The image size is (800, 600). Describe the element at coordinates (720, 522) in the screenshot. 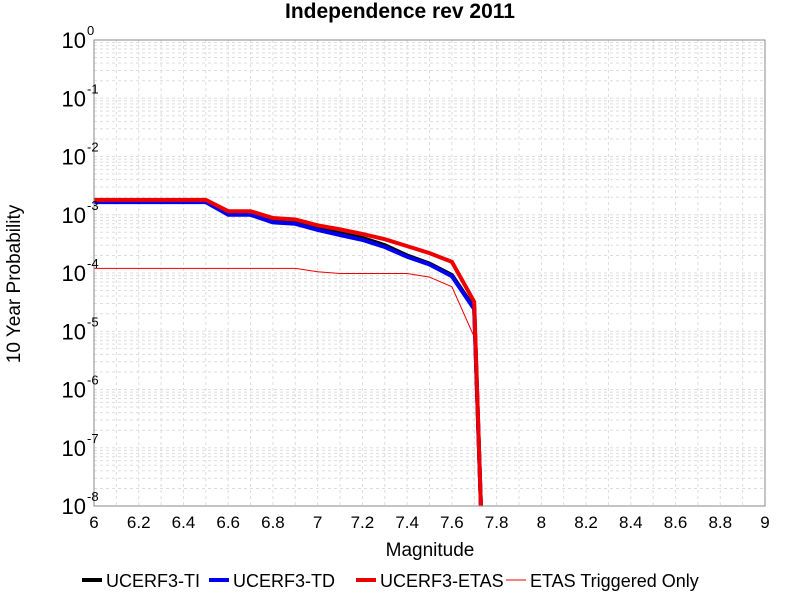

I see `x-tick-label: 8.8` at that location.